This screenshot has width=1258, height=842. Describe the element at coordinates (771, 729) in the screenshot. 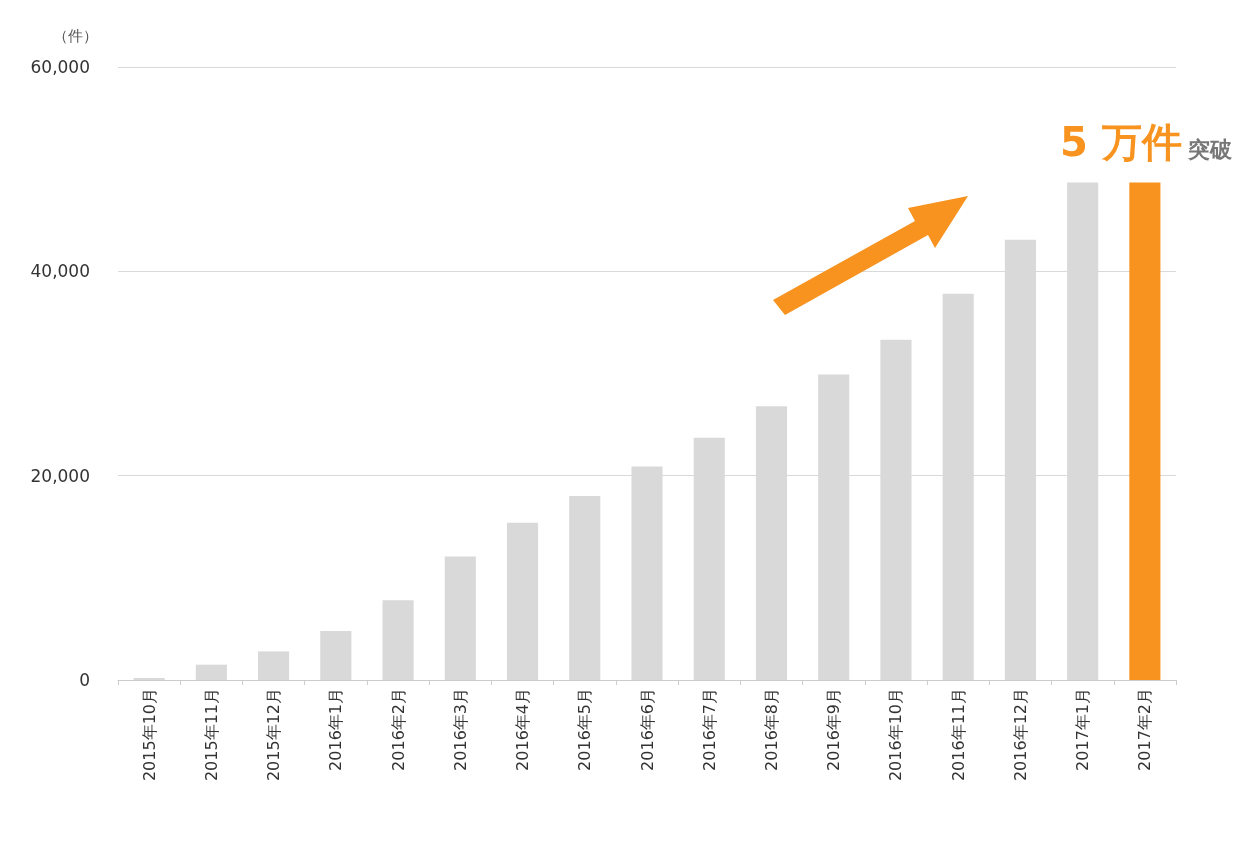

I see `x-tick-label: 2016年8月` at that location.